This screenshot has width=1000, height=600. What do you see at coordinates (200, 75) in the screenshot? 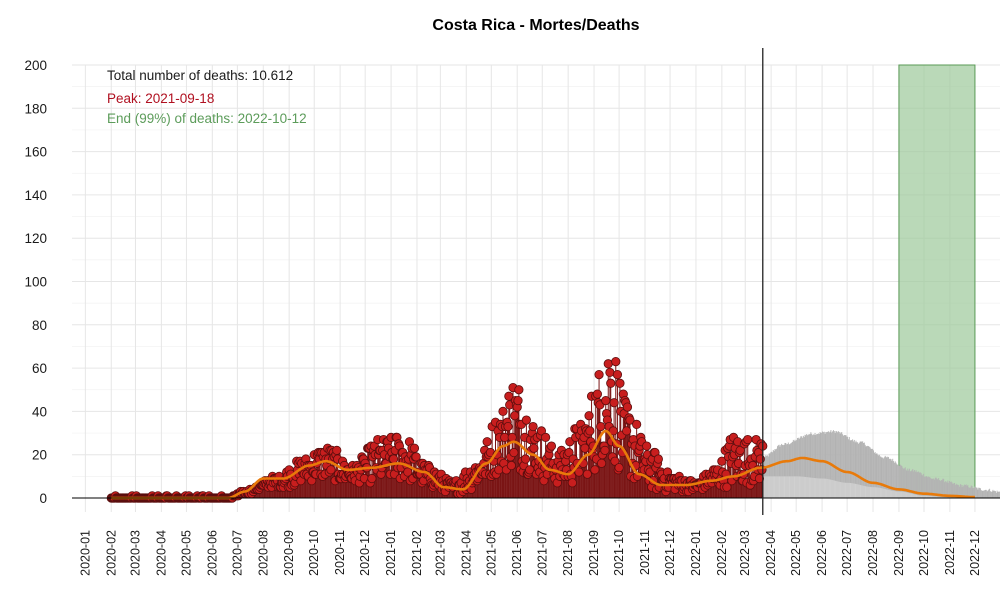
I see `annotation-total: Total number of deaths: 10.612` at bounding box center [200, 75].